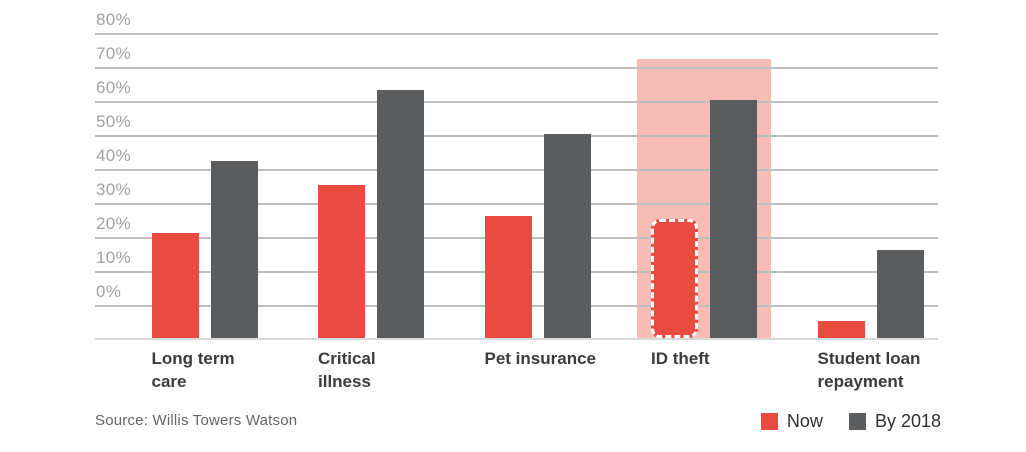 Image resolution: width=1026 pixels, height=452 pixels. What do you see at coordinates (113, 155) in the screenshot?
I see `y-axis-tick-40: 40%` at bounding box center [113, 155].